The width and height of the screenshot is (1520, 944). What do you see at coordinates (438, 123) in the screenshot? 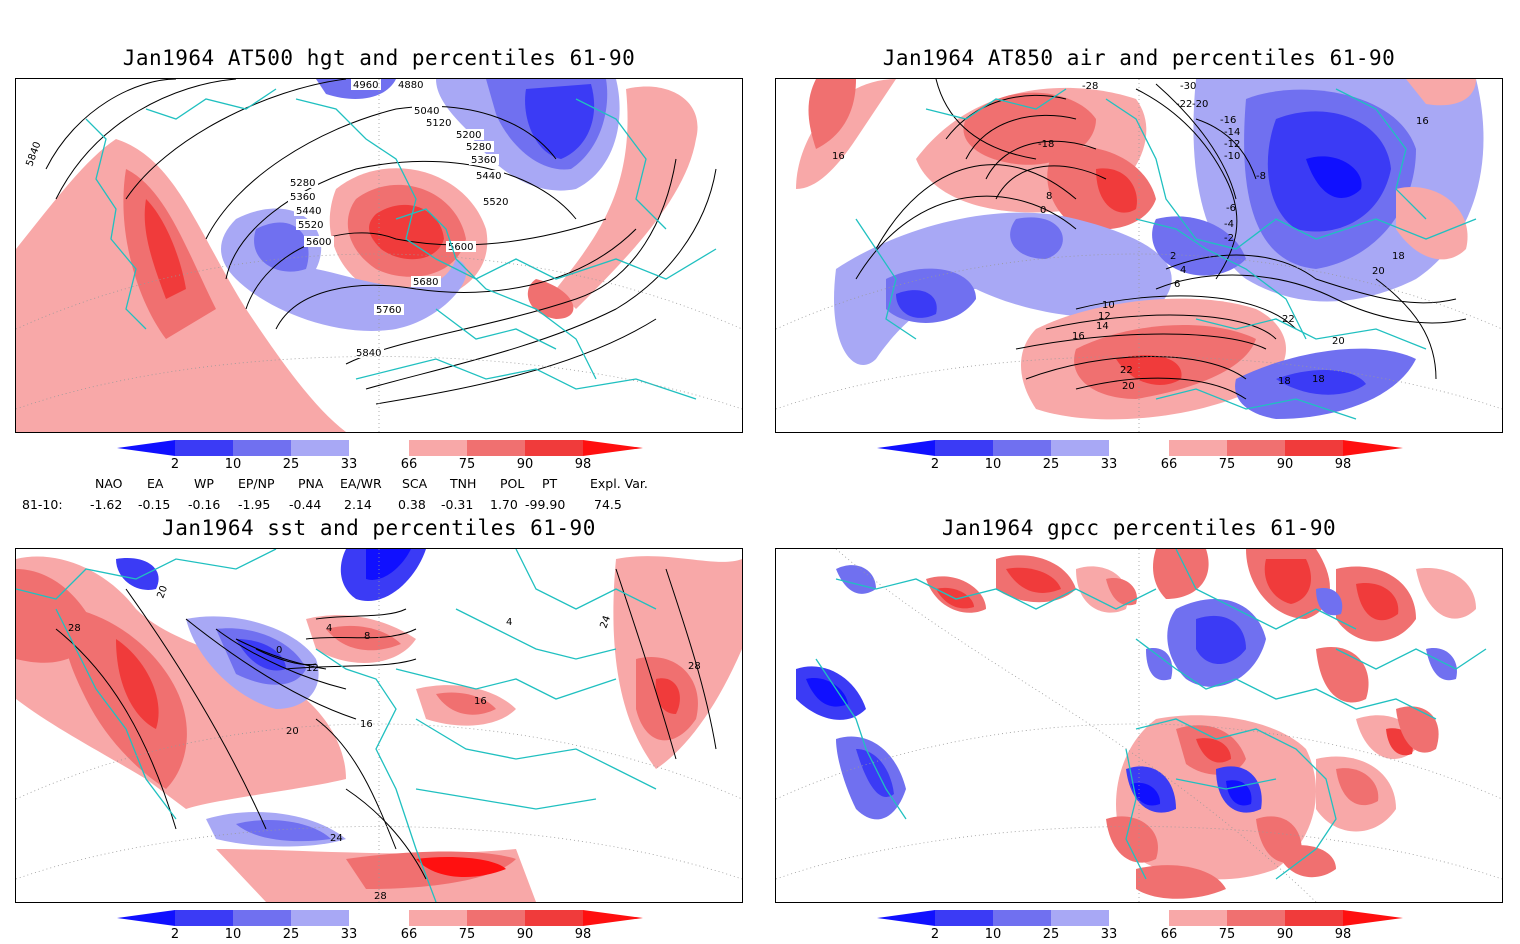
I see `contour-label: 5120` at bounding box center [438, 123].